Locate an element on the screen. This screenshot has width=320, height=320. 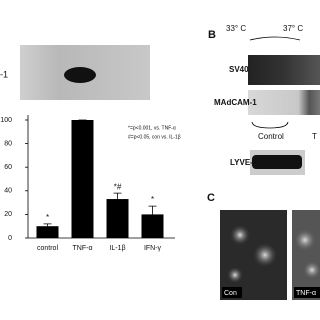
blot-label: -1 is located at coordinates (4, 74).